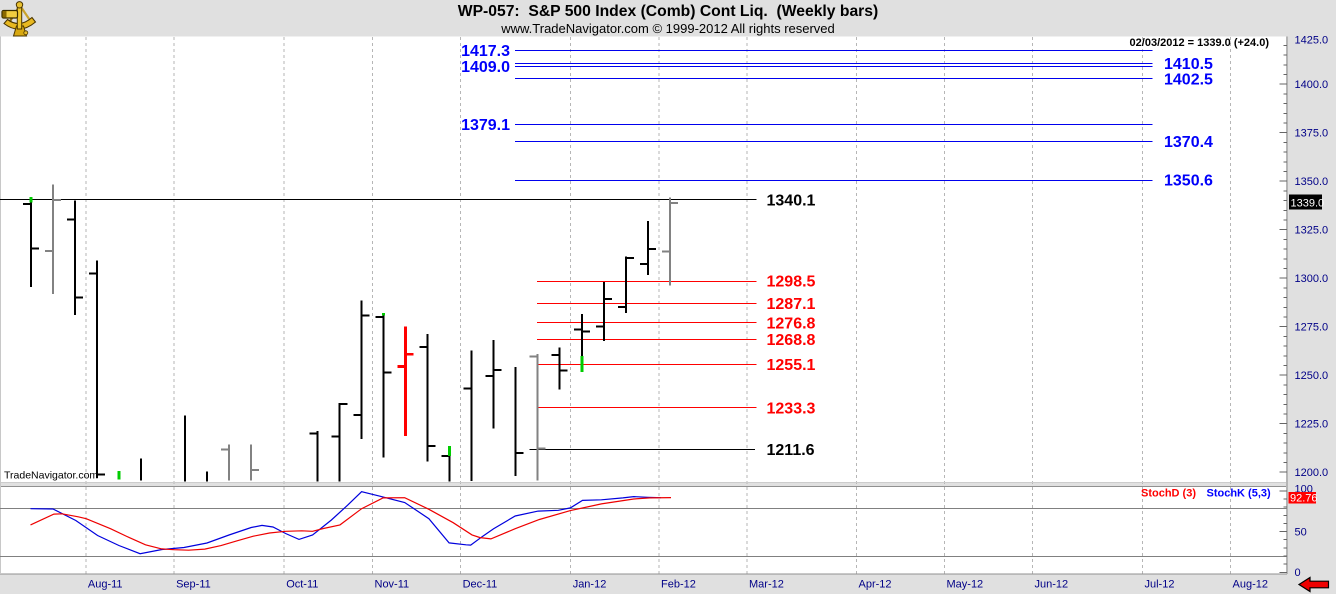  I want to click on svg-text: Oct-11, so click(302, 585).